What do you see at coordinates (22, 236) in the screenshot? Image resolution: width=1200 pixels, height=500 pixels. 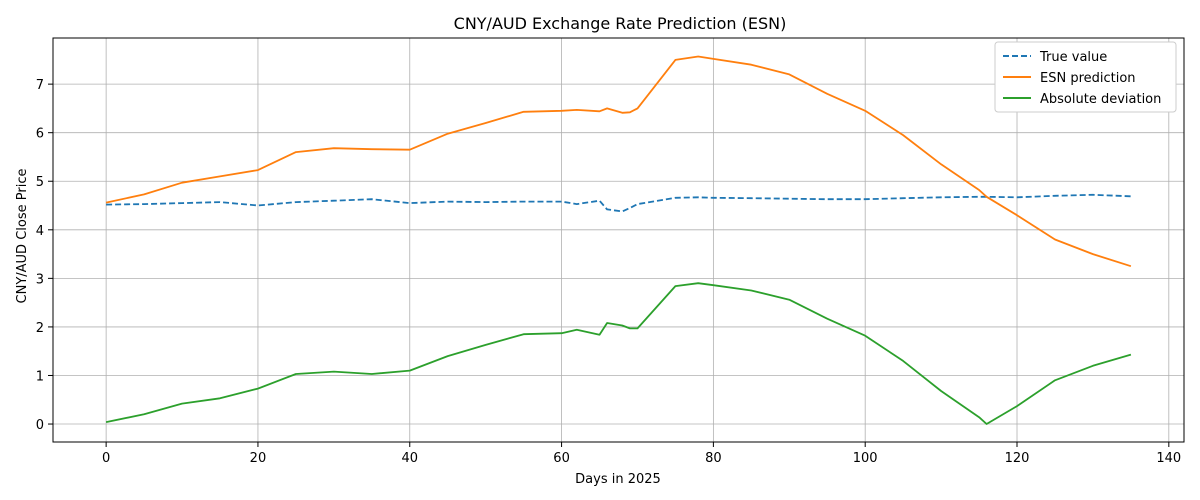 I see `y-axis-title: CNY/AUD Close Price` at bounding box center [22, 236].